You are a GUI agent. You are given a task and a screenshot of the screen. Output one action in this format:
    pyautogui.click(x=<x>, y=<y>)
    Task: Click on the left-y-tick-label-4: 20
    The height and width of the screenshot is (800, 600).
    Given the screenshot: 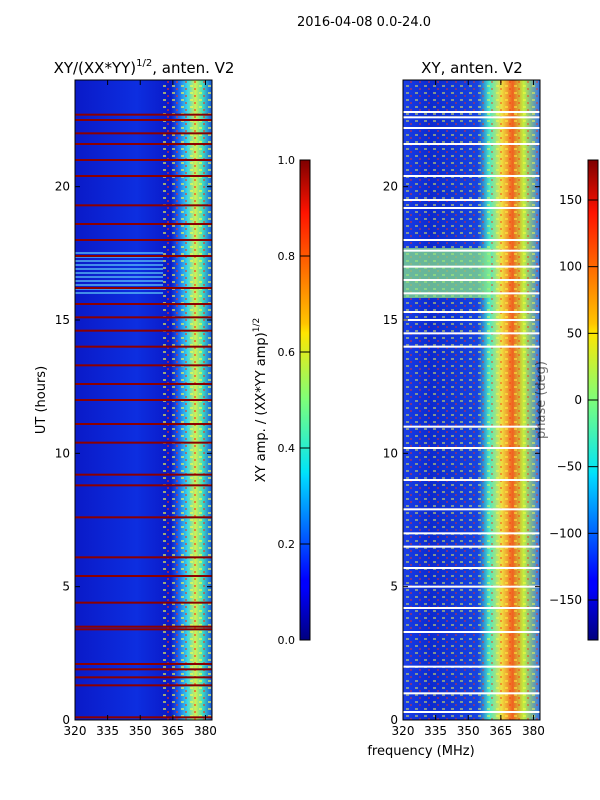 What is the action you would take?
    pyautogui.click(x=62, y=187)
    